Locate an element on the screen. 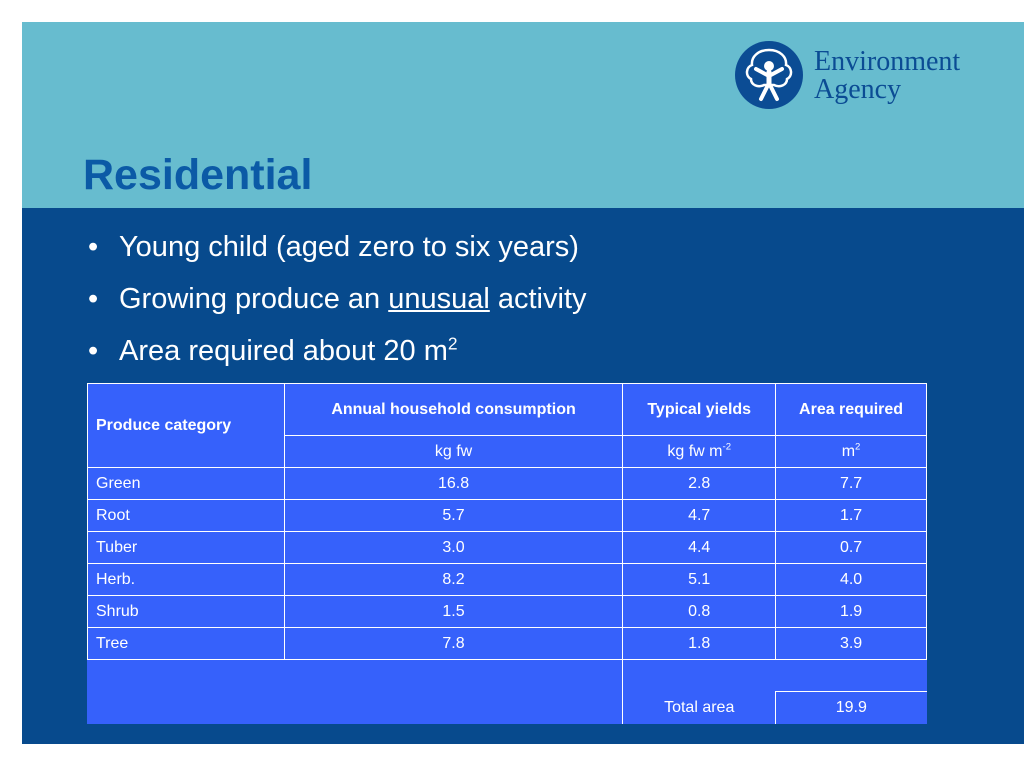 The image size is (1024, 768). cell-area: 3.9 is located at coordinates (851, 643).